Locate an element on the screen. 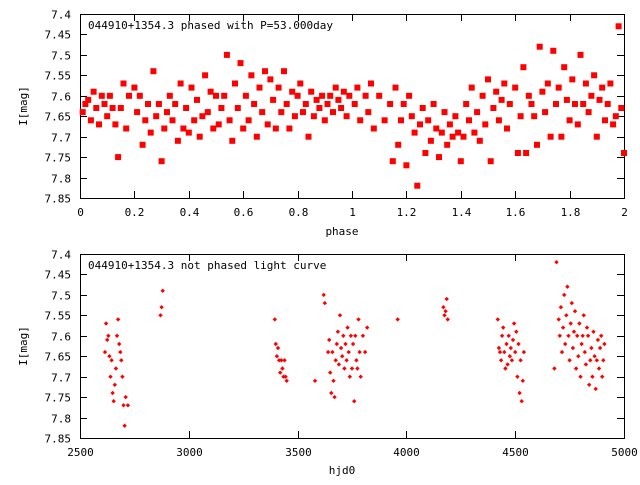 The height and width of the screenshot is (485, 640). phased-y-tick-label: 7.45 is located at coordinates (58, 35).